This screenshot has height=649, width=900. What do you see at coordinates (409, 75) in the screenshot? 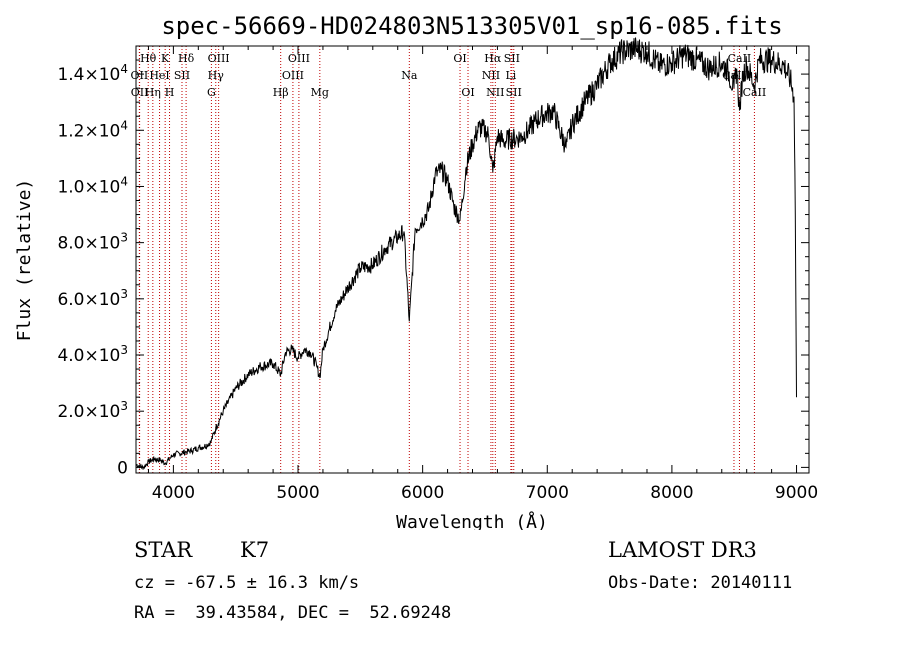
I see `spectral-line-label: Na` at bounding box center [409, 75].